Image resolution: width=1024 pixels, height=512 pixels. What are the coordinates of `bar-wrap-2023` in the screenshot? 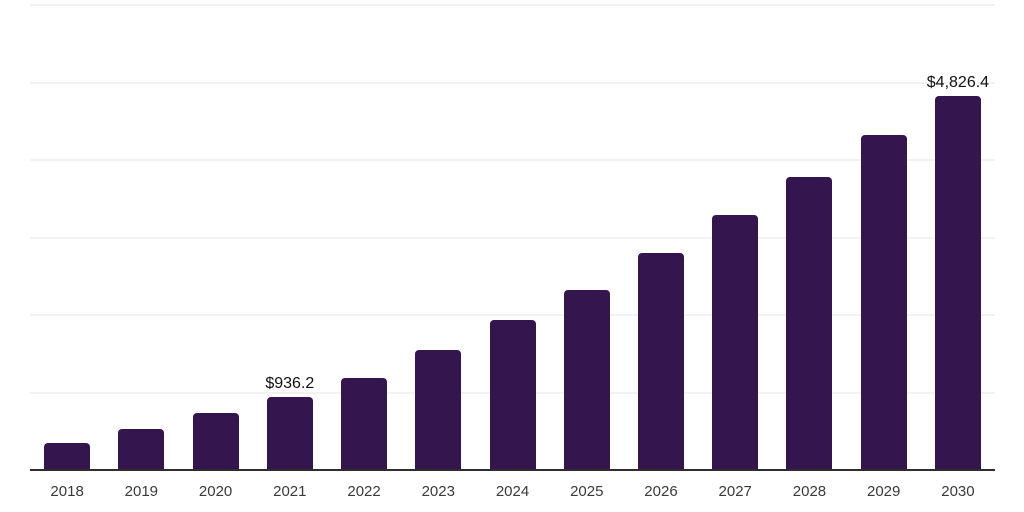 It's located at (438, 410).